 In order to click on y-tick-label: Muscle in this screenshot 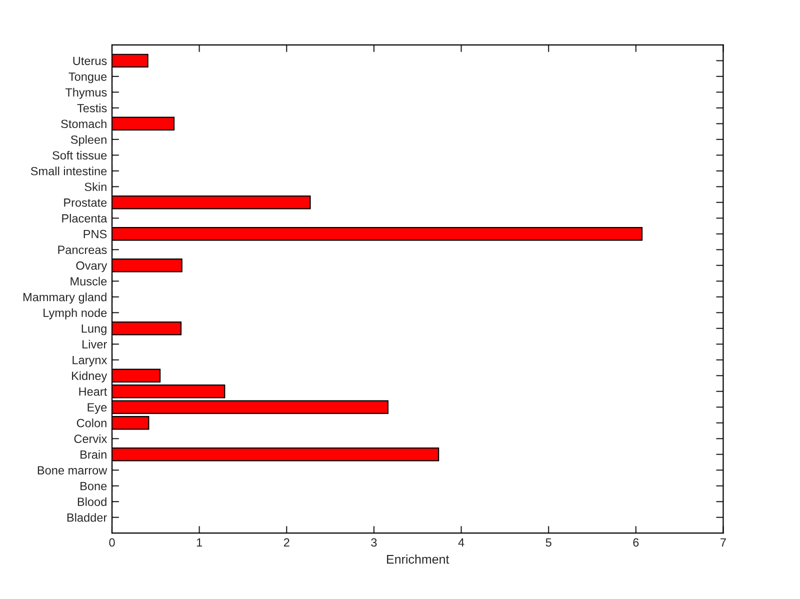, I will do `click(88, 281)`.